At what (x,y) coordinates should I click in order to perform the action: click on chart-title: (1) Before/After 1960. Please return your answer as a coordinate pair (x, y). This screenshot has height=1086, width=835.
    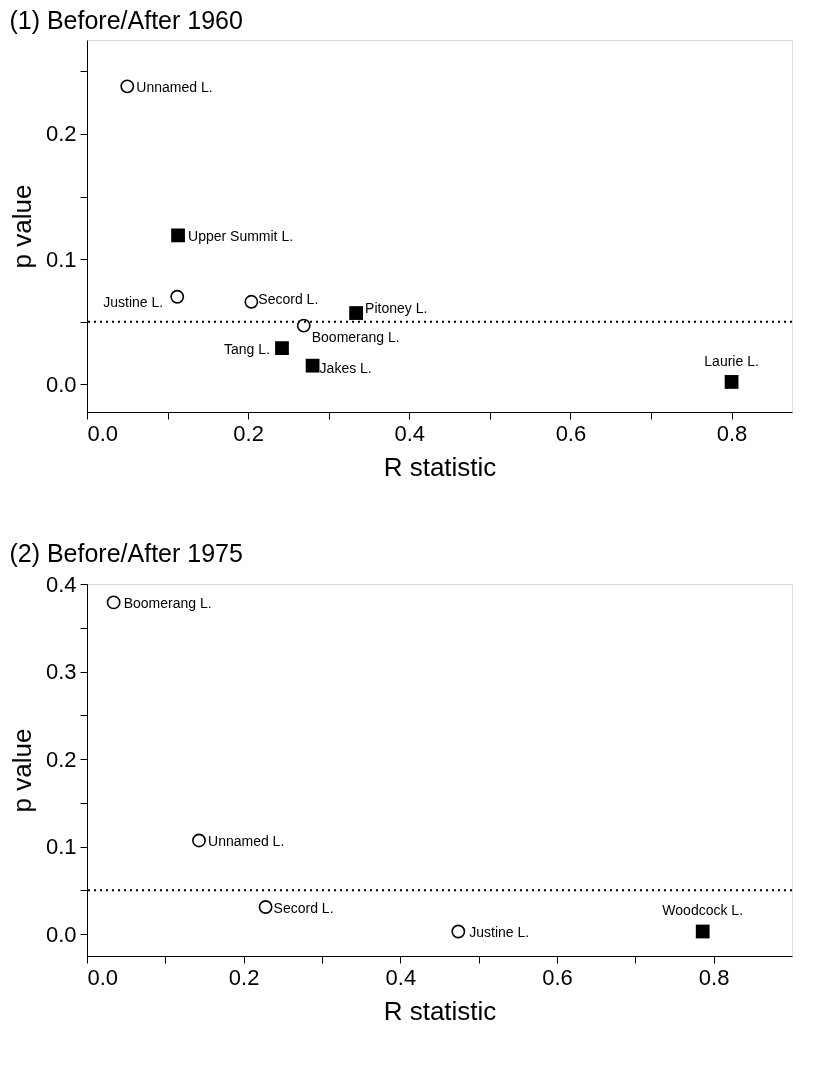
    Looking at the image, I should click on (126, 20).